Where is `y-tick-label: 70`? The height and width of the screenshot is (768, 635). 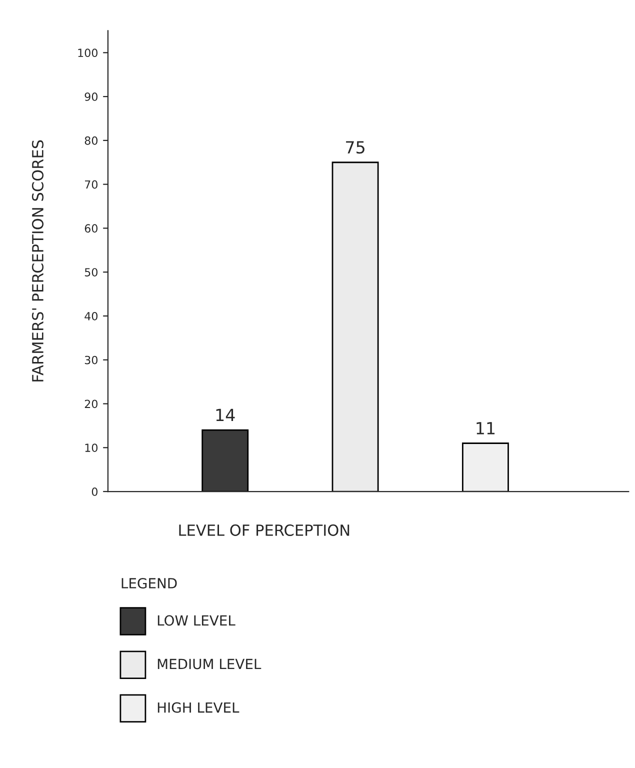 y-tick-label: 70 is located at coordinates (91, 184).